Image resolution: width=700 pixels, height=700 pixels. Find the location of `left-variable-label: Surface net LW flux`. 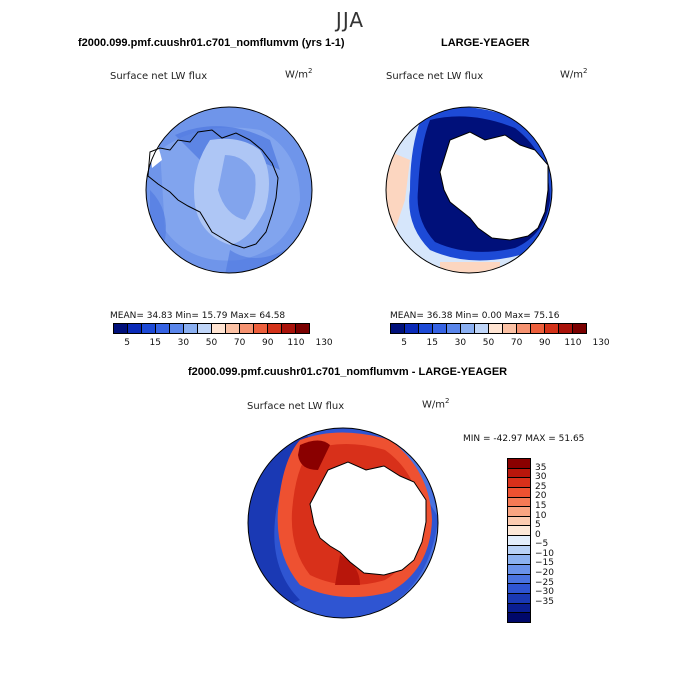

left-variable-label: Surface net LW flux is located at coordinates (159, 76).